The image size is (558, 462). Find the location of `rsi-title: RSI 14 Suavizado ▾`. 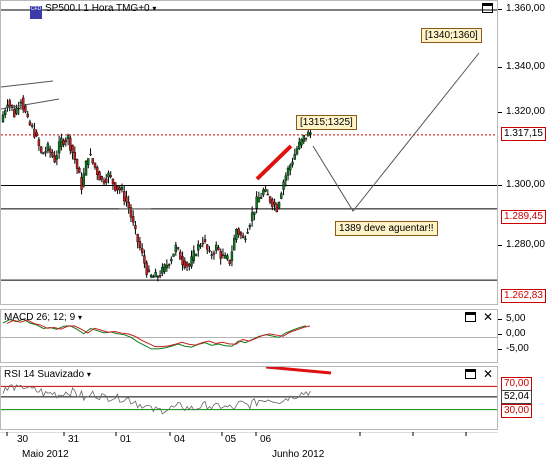

rsi-title: RSI 14 Suavizado ▾ is located at coordinates (47, 374).